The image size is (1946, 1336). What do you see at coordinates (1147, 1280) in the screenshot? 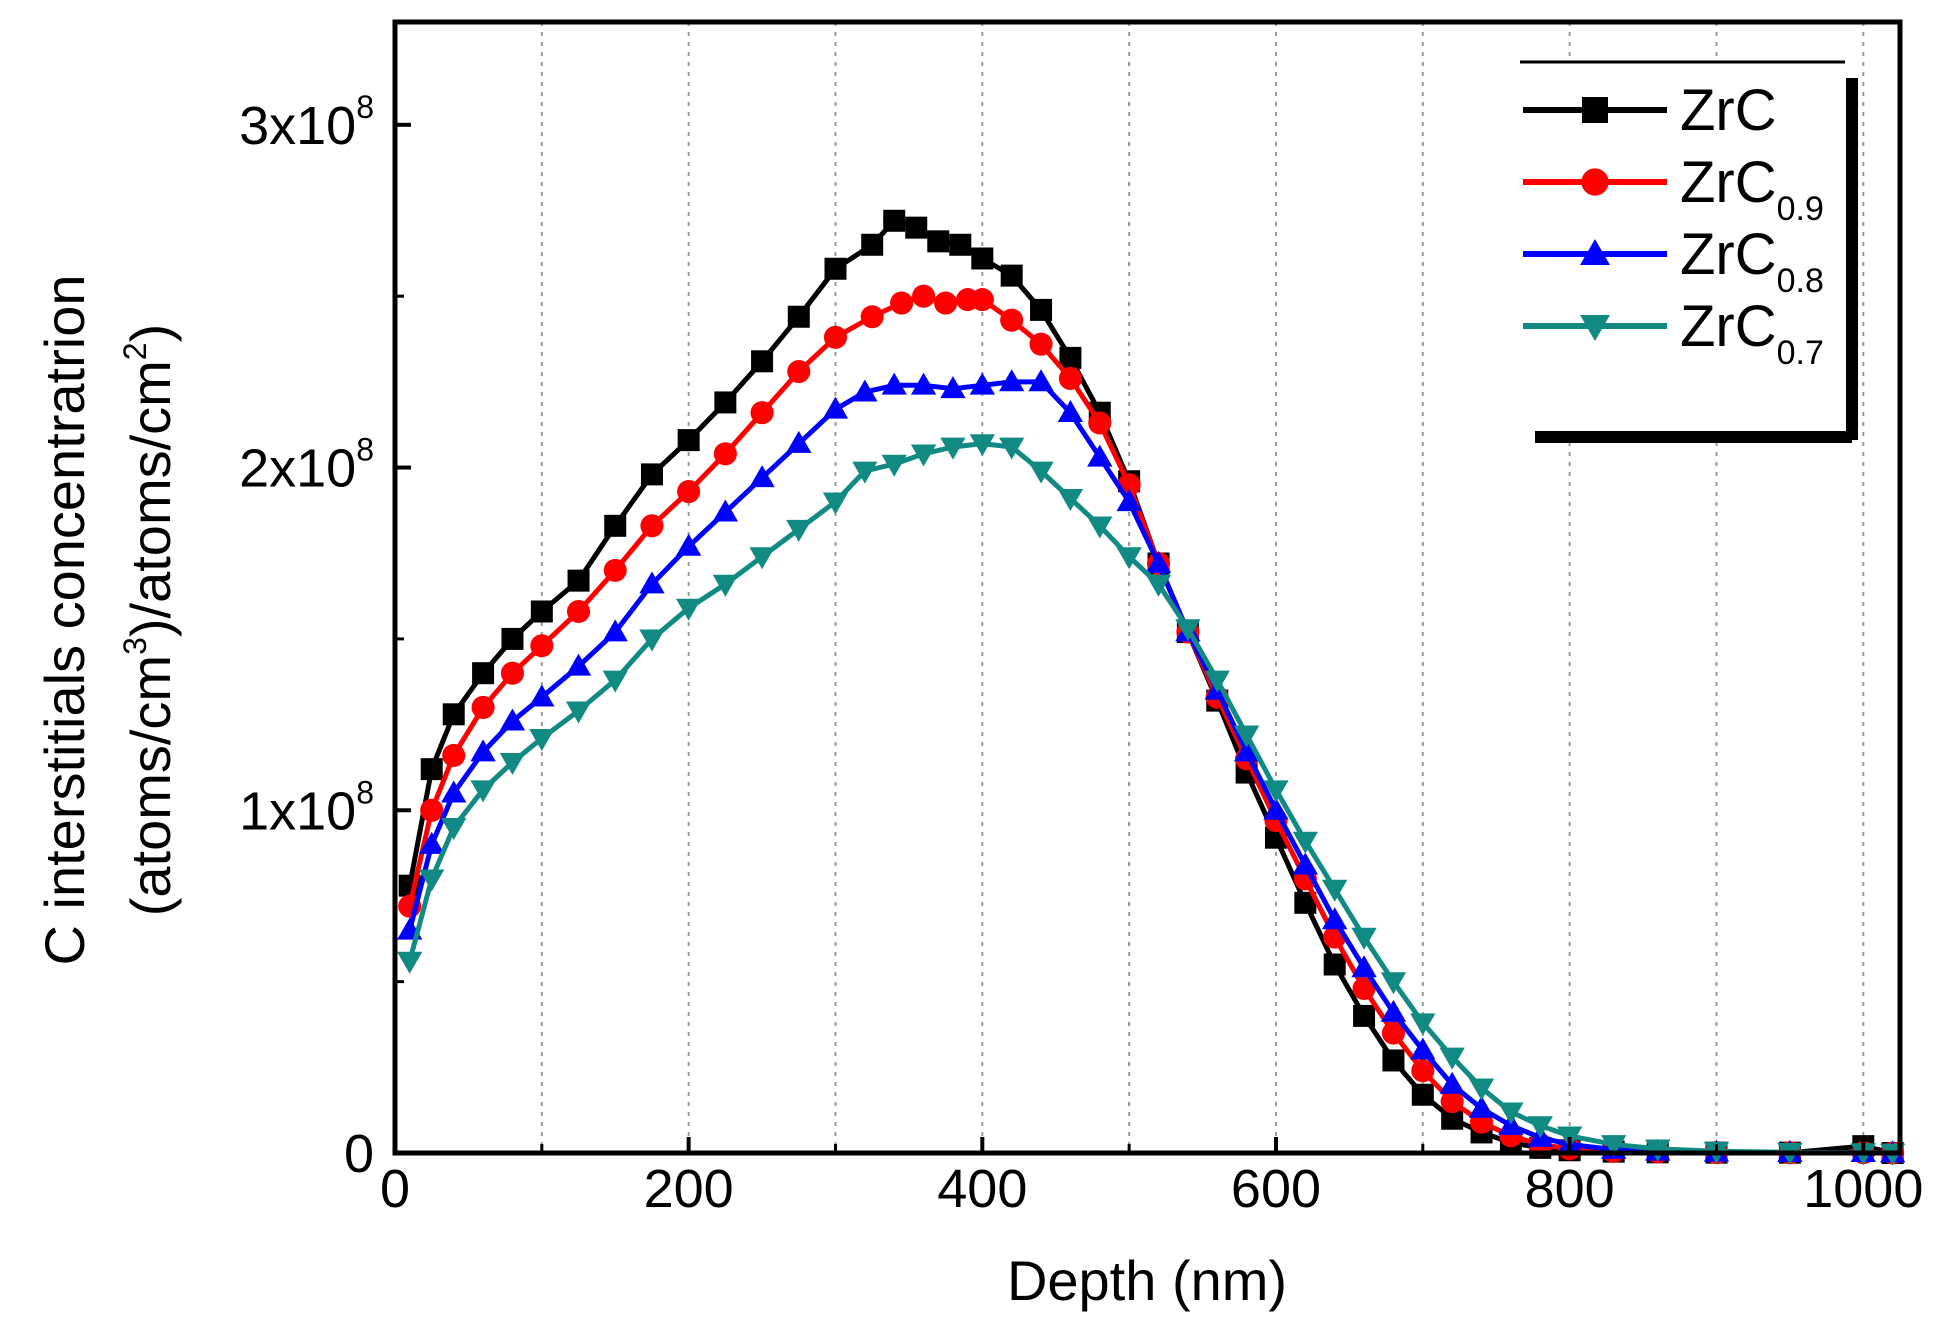
I see `x-axis-title: Depth (nm)` at bounding box center [1147, 1280].